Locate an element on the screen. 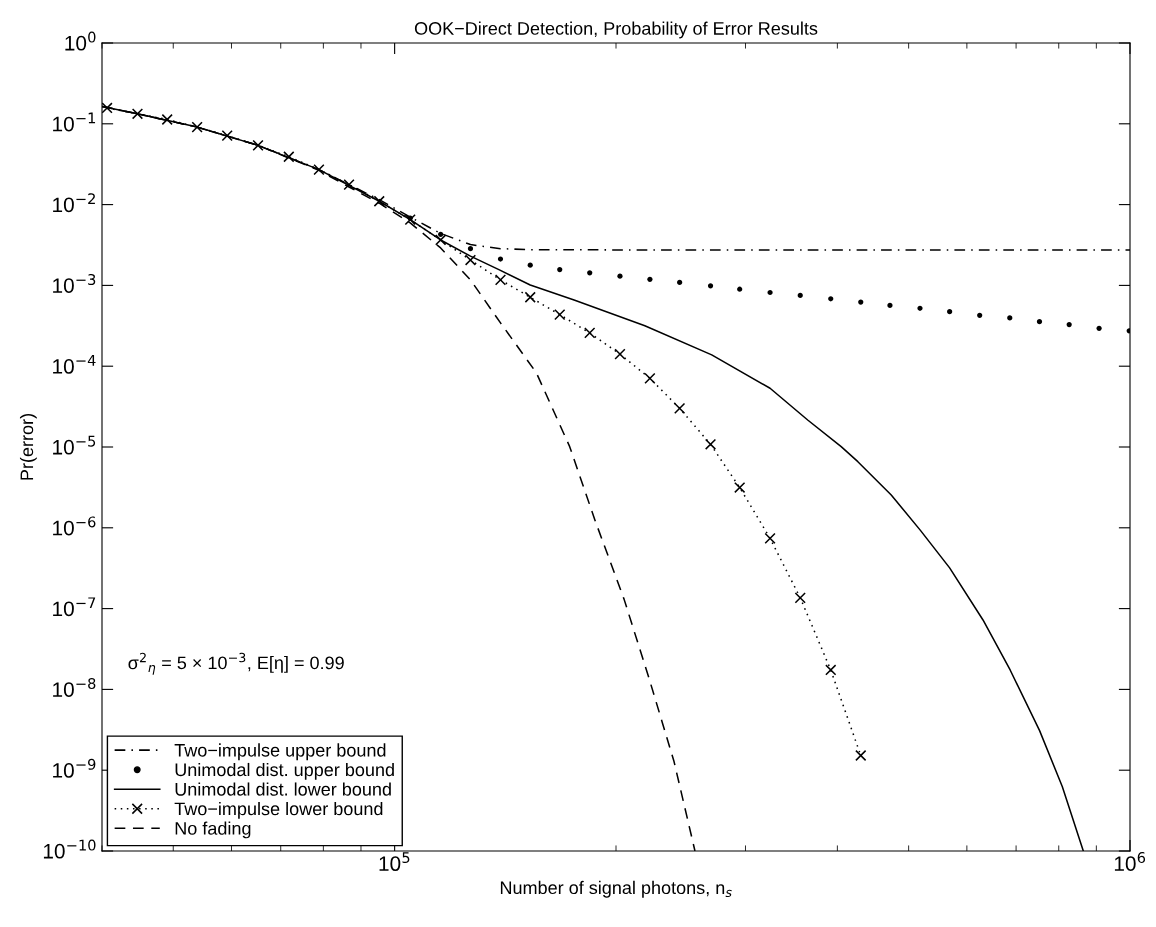  chart-title: OOK−Direct Detection, Probability of Error Results is located at coordinates (616, 30).